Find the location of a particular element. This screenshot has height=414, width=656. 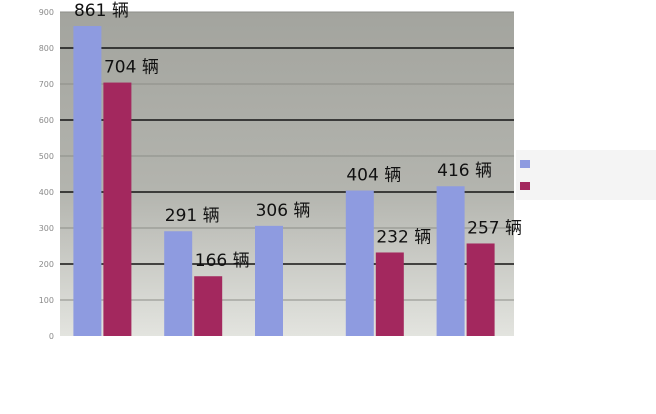

data-label: 416 辆 is located at coordinates (464, 171).